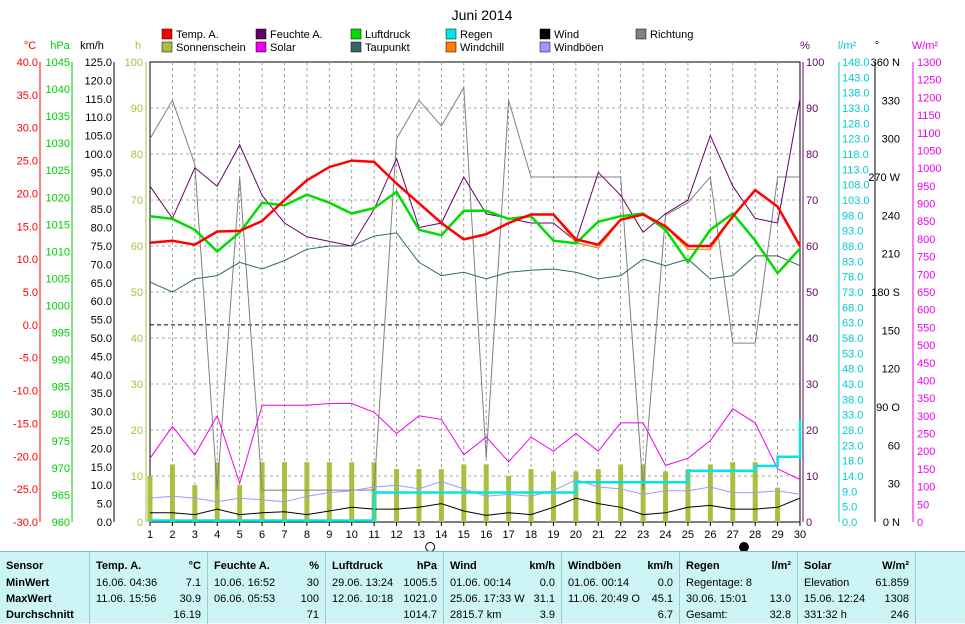 This screenshot has width=965, height=624. I want to click on hpa-axis-tick-8: 1005, so click(58, 279).